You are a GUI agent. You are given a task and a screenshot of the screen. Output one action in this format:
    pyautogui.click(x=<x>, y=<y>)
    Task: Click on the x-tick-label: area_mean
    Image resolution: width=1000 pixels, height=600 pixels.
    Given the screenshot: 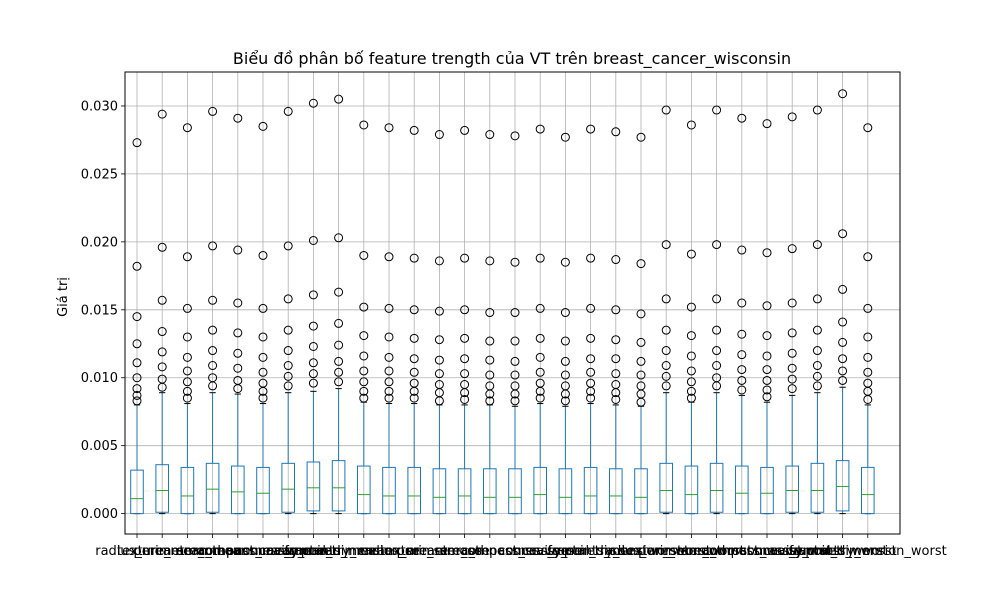 What is the action you would take?
    pyautogui.click(x=212, y=551)
    